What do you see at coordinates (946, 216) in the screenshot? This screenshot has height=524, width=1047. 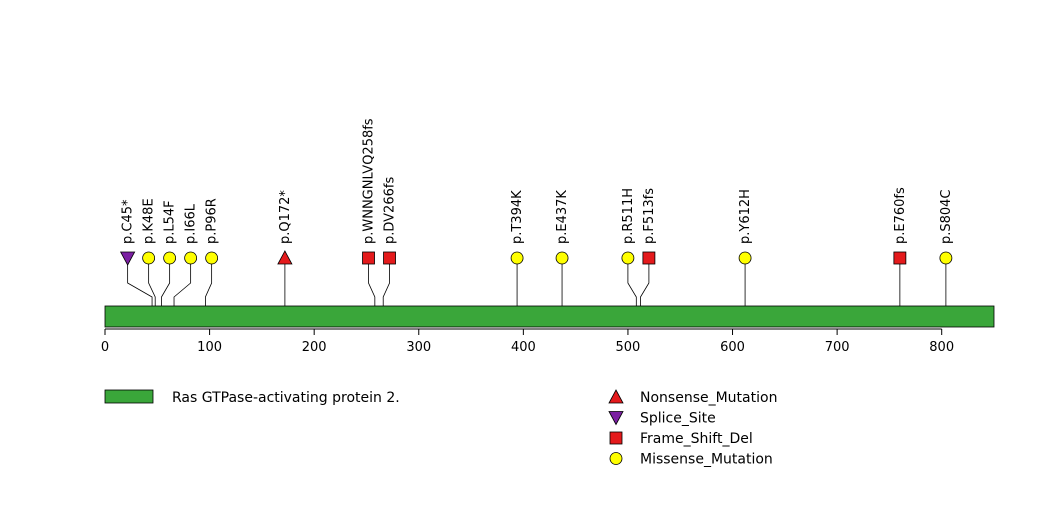 I see `mutation-label: p.S804C` at bounding box center [946, 216].